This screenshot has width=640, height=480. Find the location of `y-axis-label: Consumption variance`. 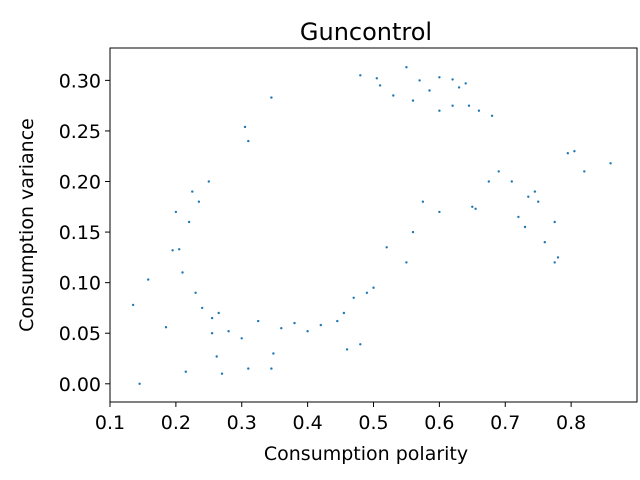

y-axis-label: Consumption variance is located at coordinates (27, 225).